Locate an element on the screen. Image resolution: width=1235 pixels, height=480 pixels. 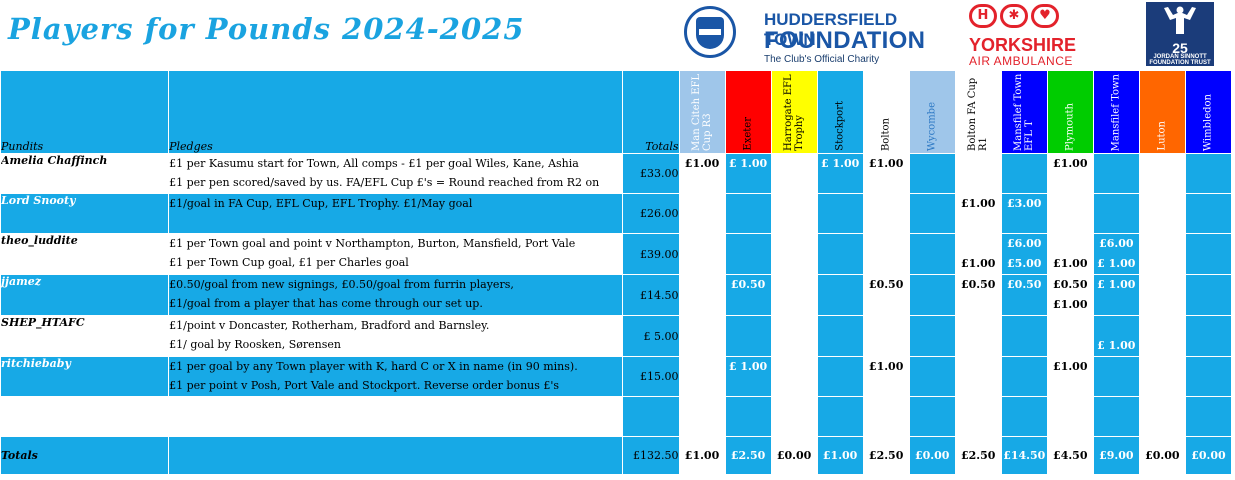
match-header-label: Bolton FA Cup R1 is located at coordinates (978, 114).